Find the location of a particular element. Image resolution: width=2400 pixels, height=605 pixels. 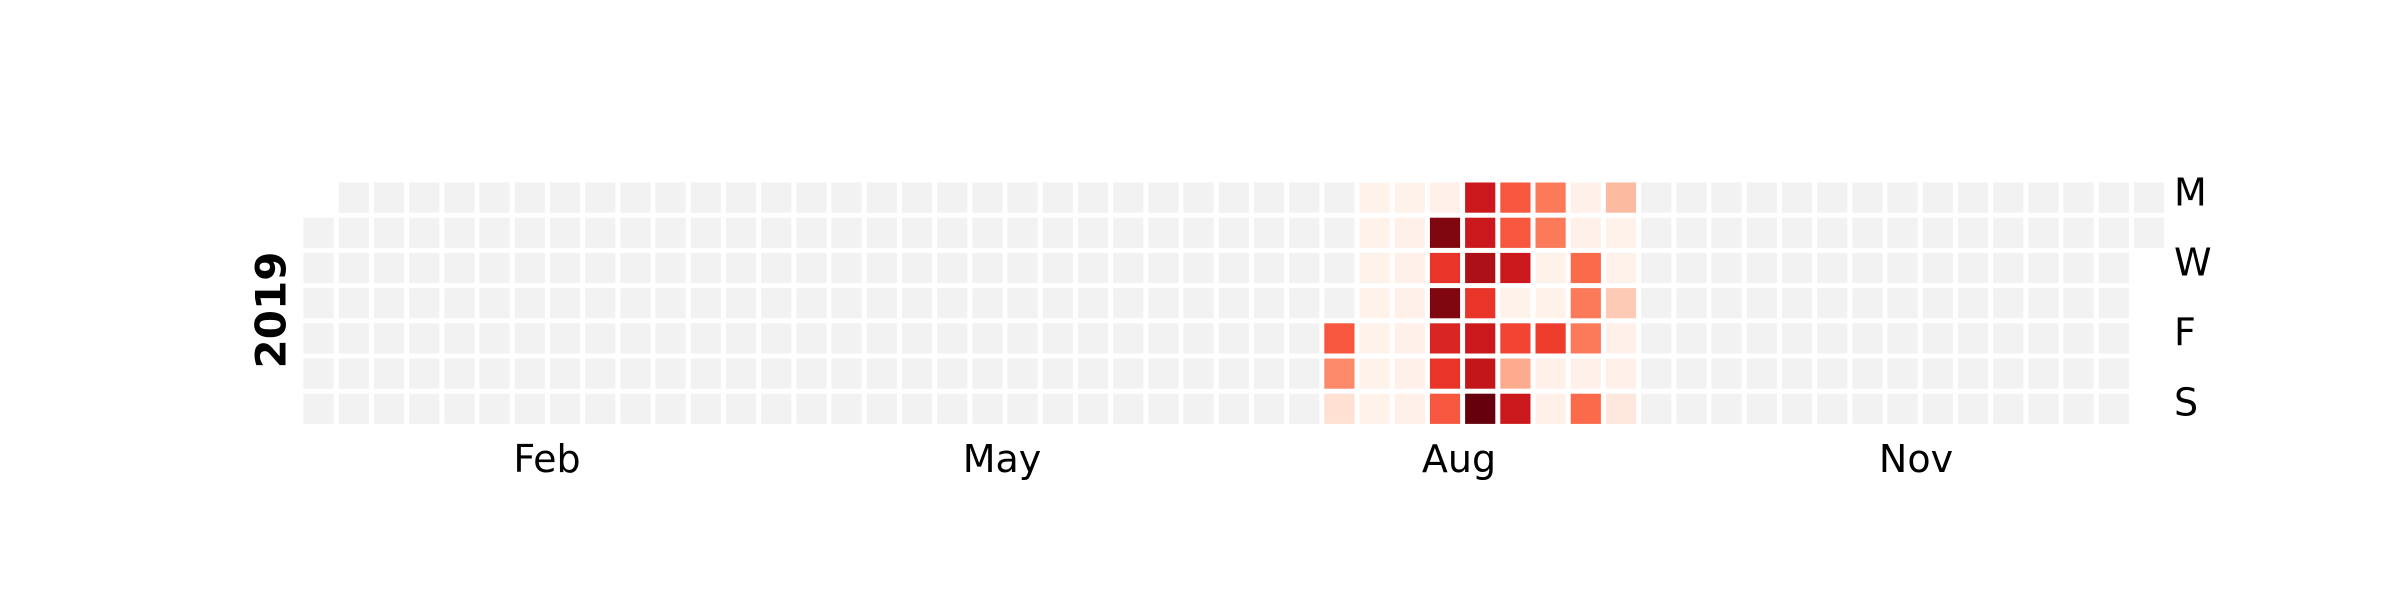

weekday-tick-label: F is located at coordinates (2185, 333).